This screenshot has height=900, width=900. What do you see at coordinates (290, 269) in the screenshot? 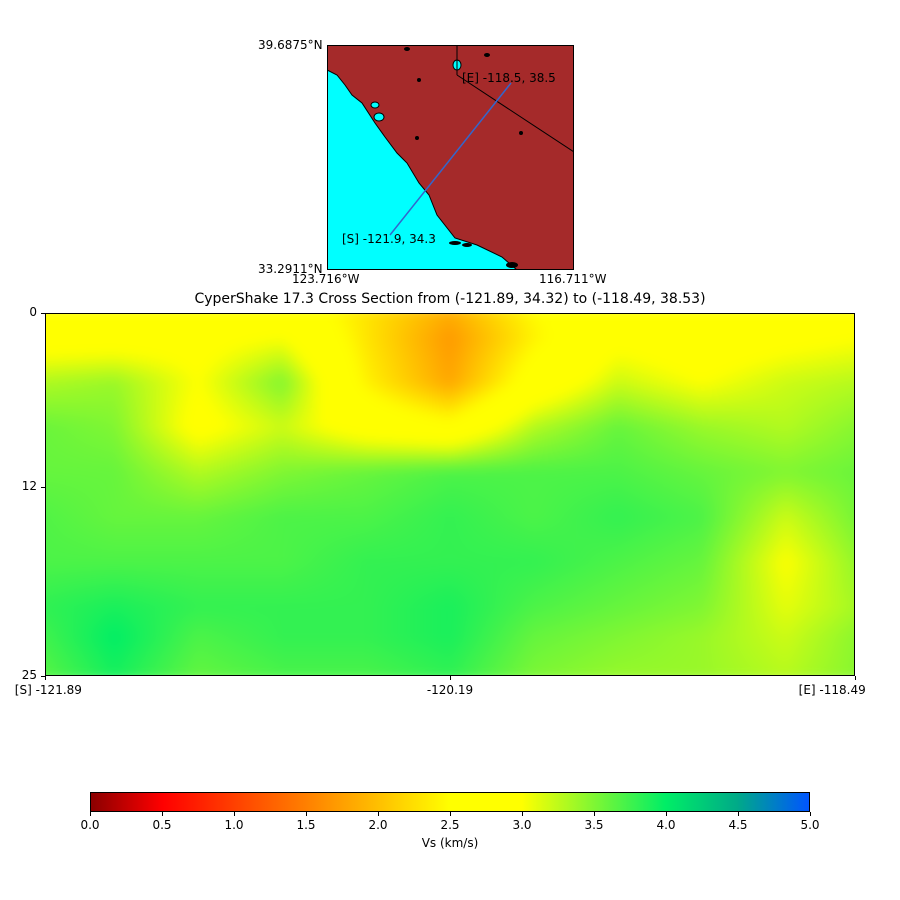
I see `map-lat-bottom: 33.2911°N` at bounding box center [290, 269].